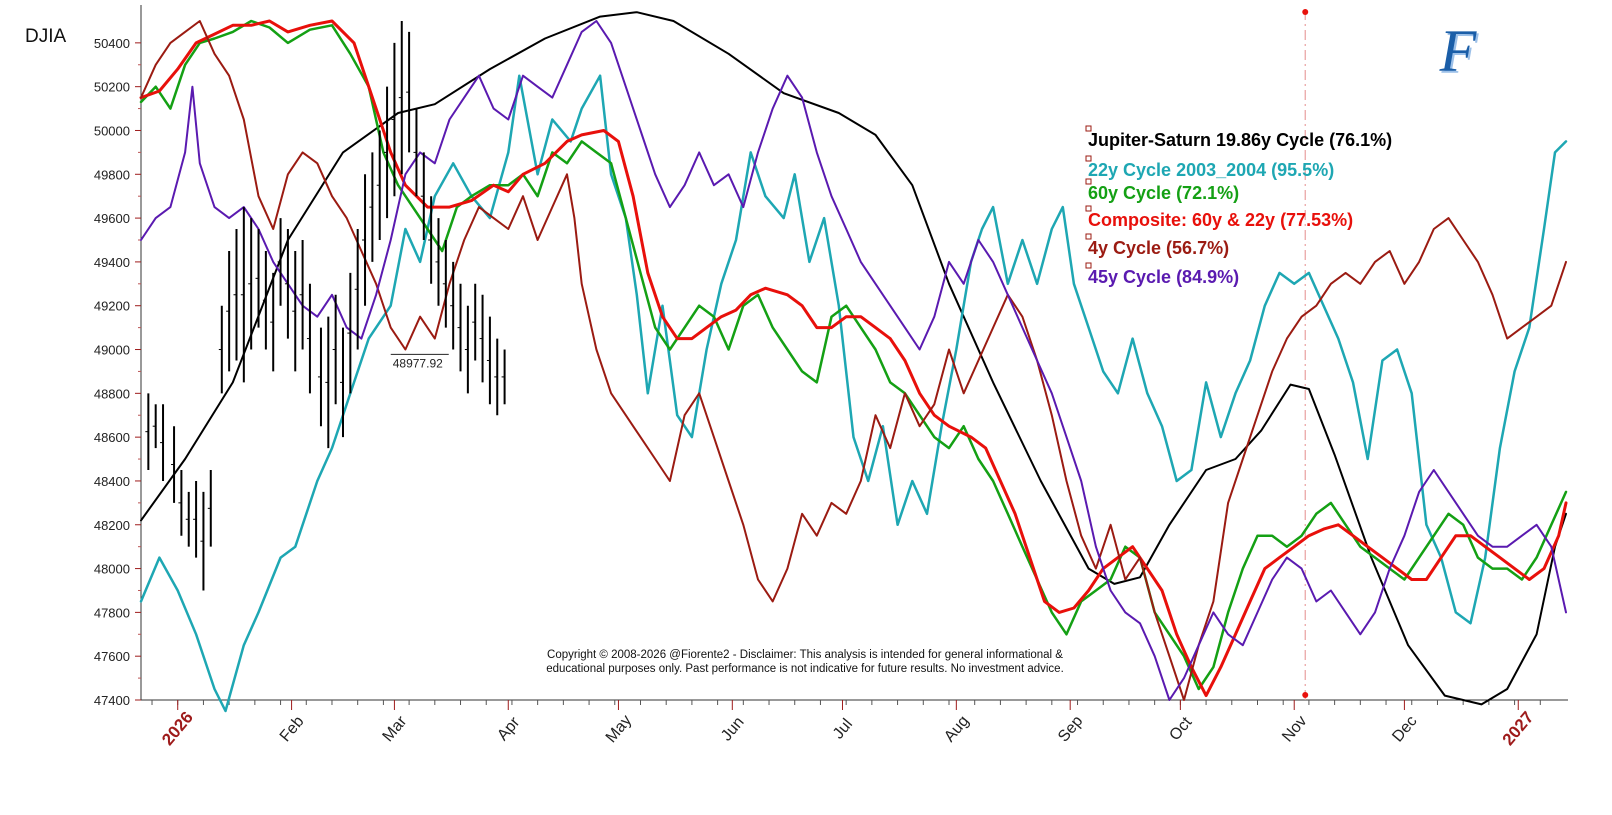 Image resolution: width=1612 pixels, height=815 pixels. Describe the element at coordinates (46, 36) in the screenshot. I see `symbol-label: DJIA` at that location.